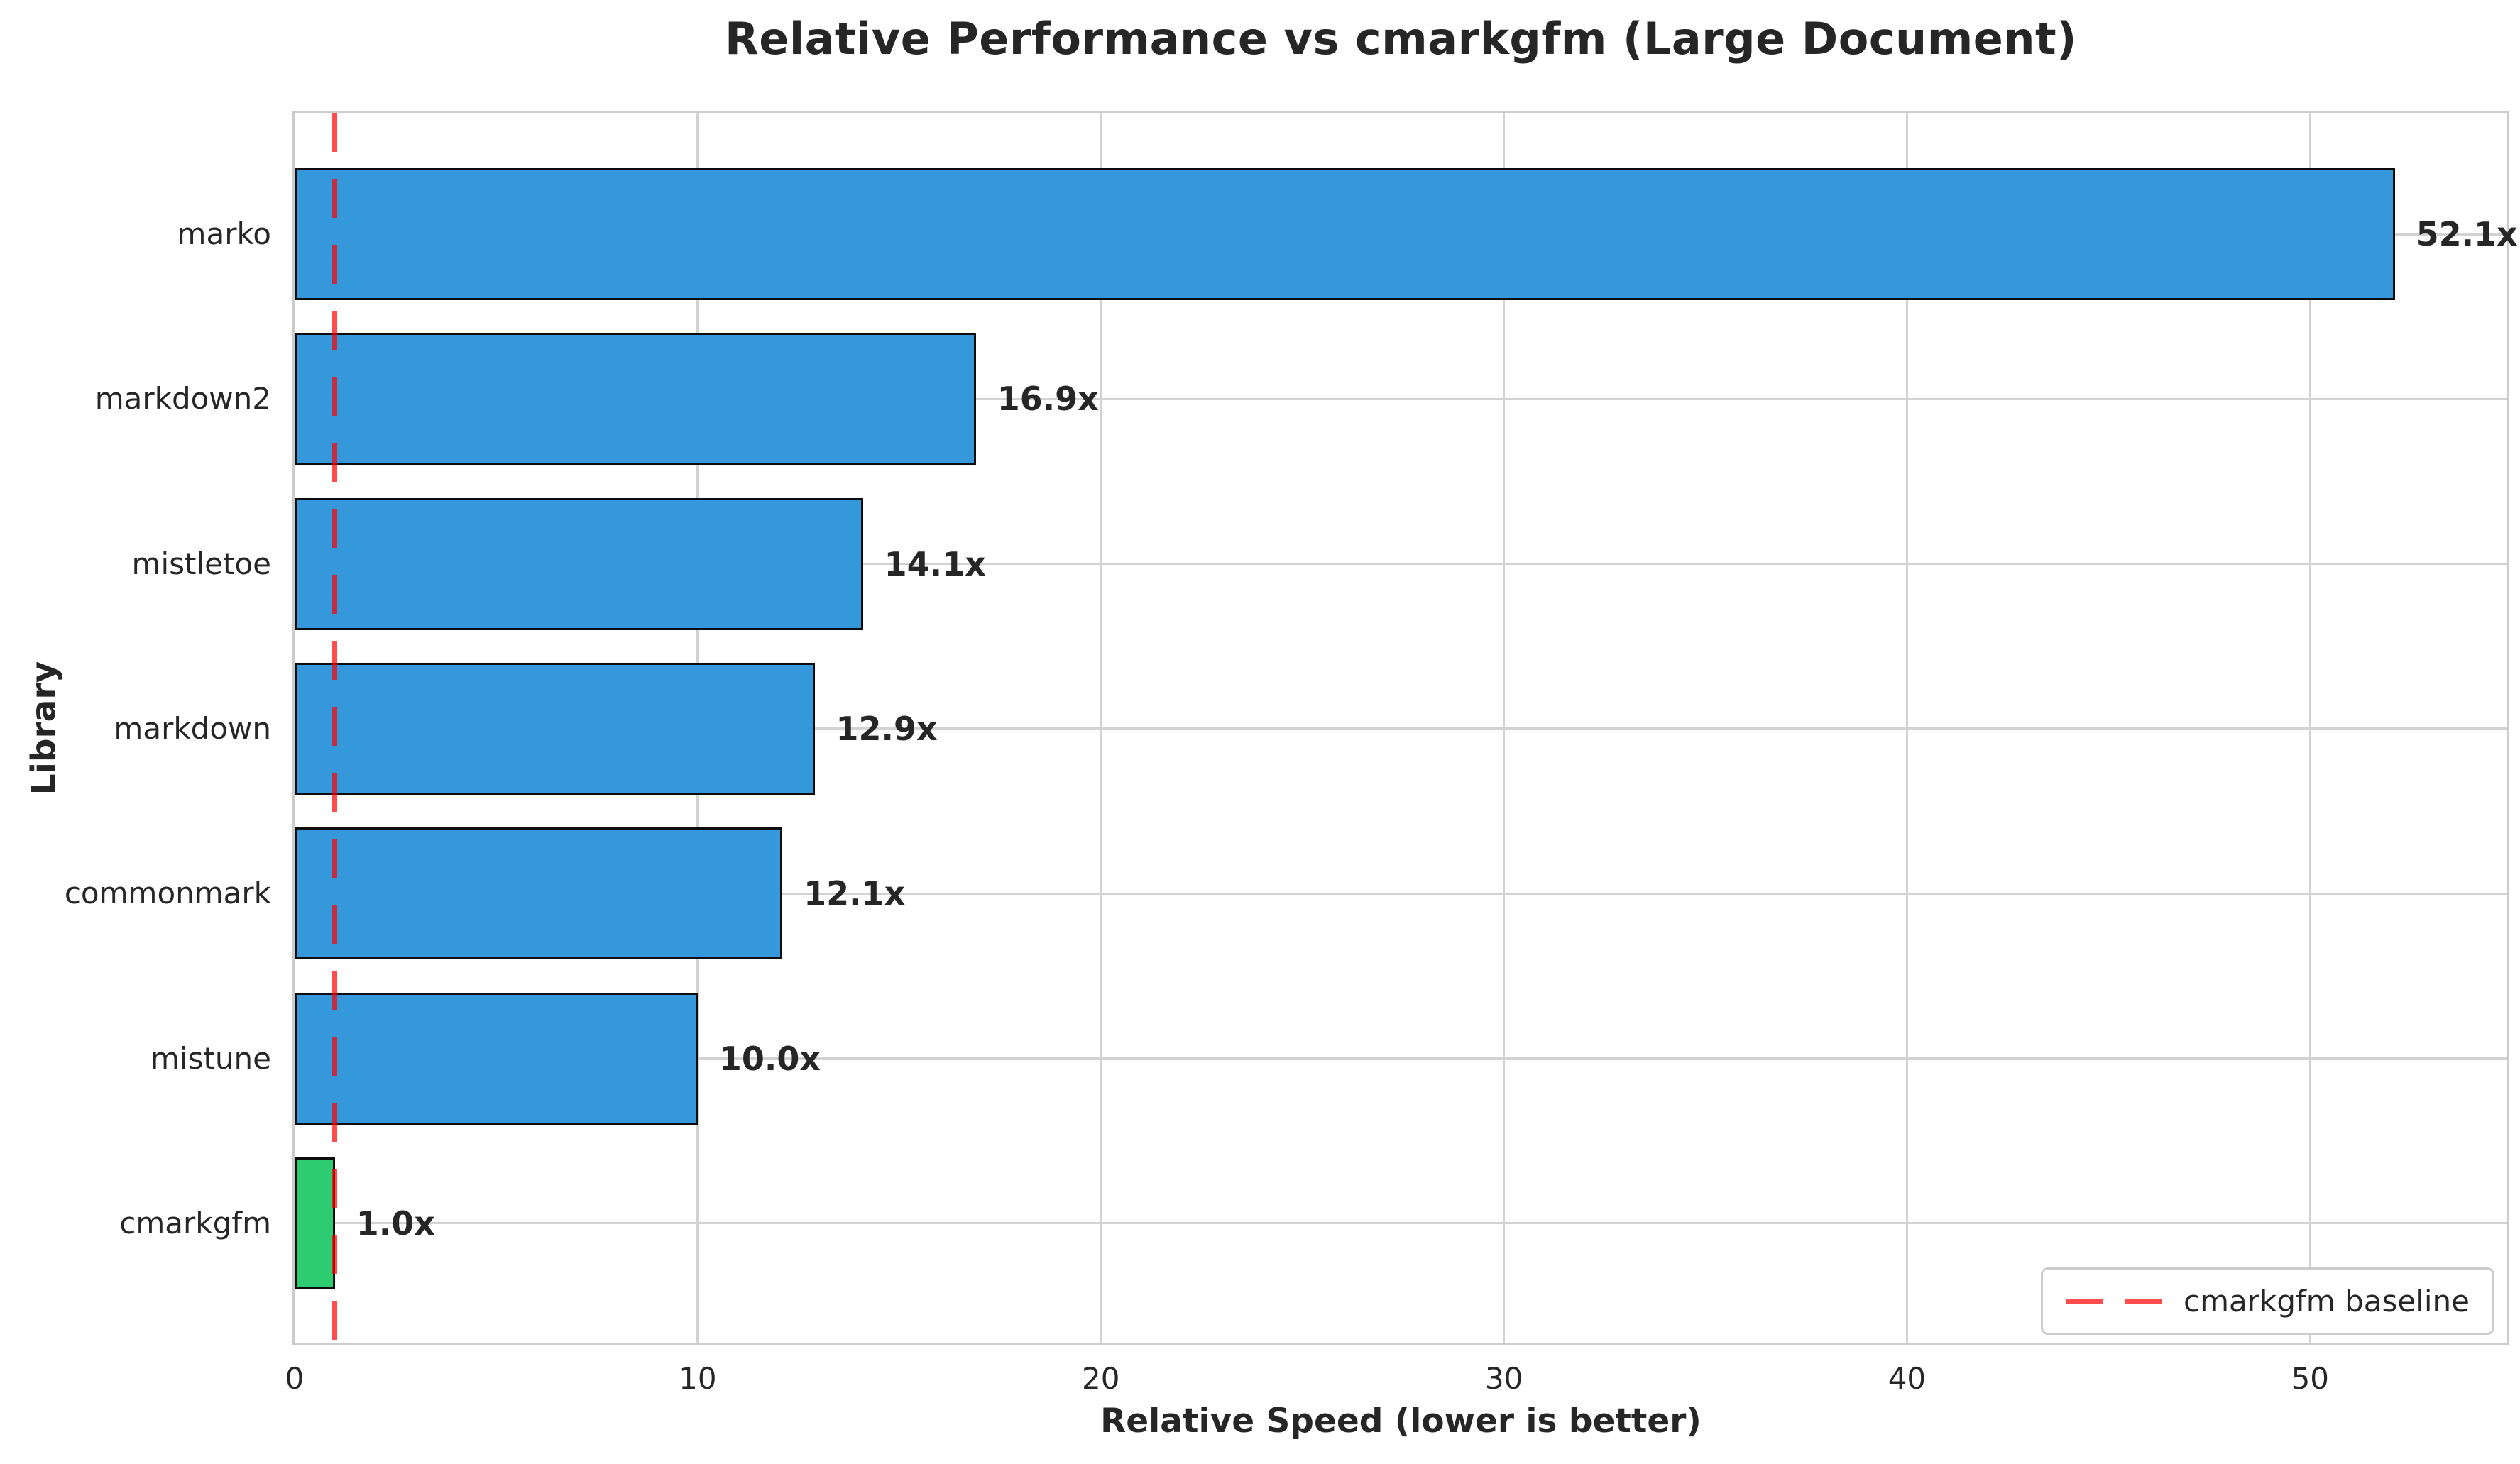 The width and height of the screenshot is (2520, 1464). Describe the element at coordinates (1504, 1378) in the screenshot. I see `x-tick-label: 30` at that location.